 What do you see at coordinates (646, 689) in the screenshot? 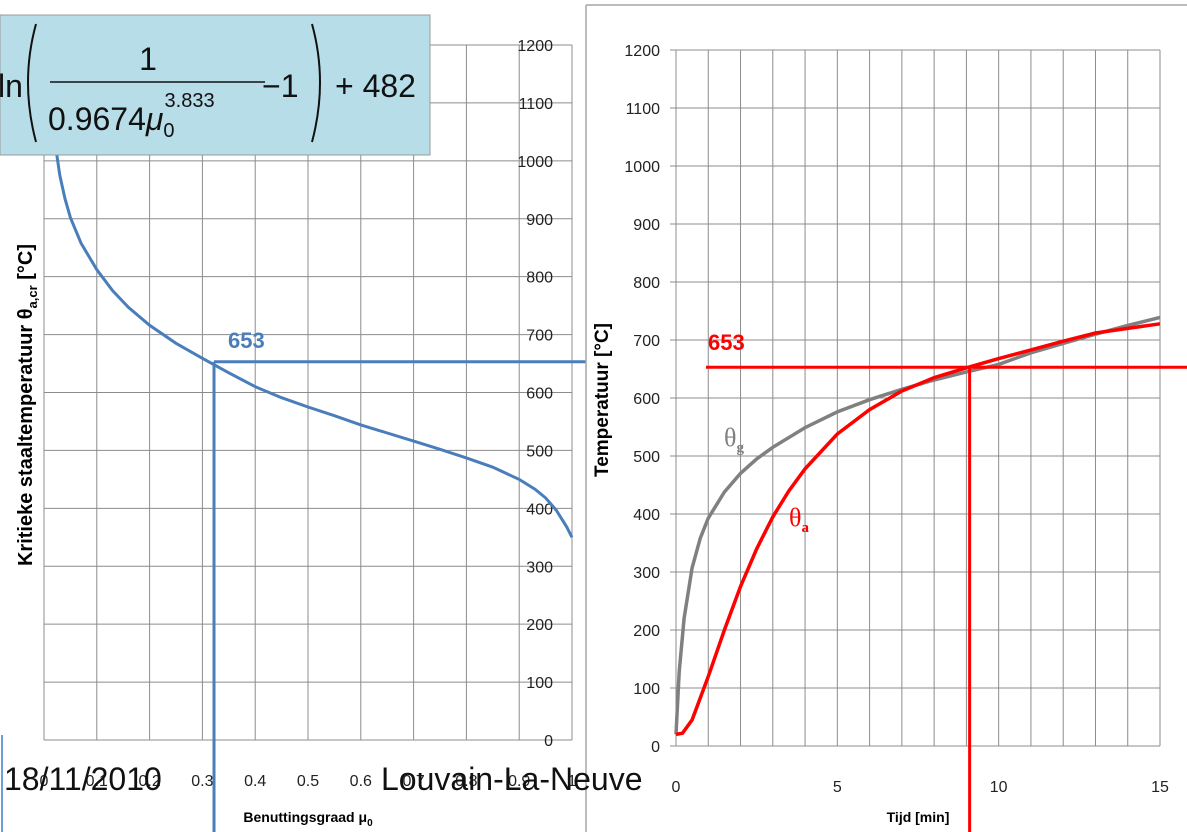
I see `right-y-tick-label: 100` at bounding box center [646, 689].